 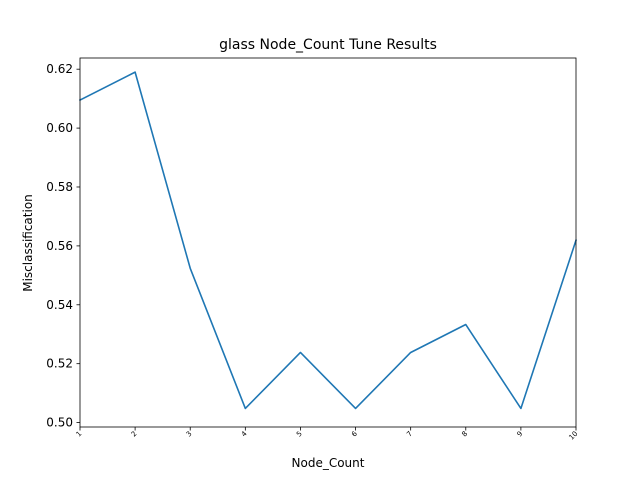 What do you see at coordinates (409, 434) in the screenshot?
I see `x-tick-label: 7` at bounding box center [409, 434].